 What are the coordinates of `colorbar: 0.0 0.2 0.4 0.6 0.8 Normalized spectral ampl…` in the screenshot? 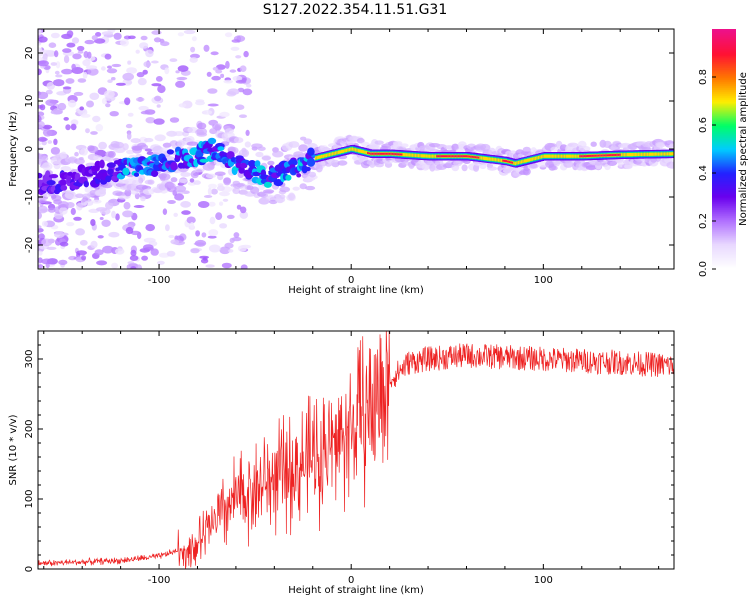 It's located at (723, 153).